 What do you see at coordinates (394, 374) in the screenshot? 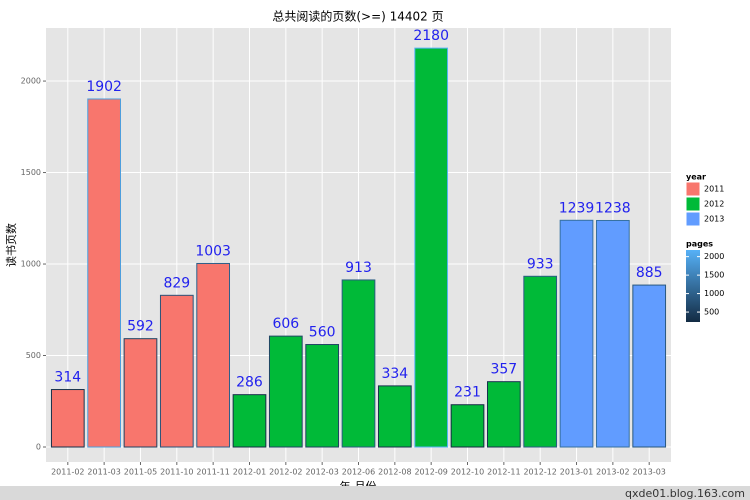
I see `value-label: 334` at bounding box center [394, 374].